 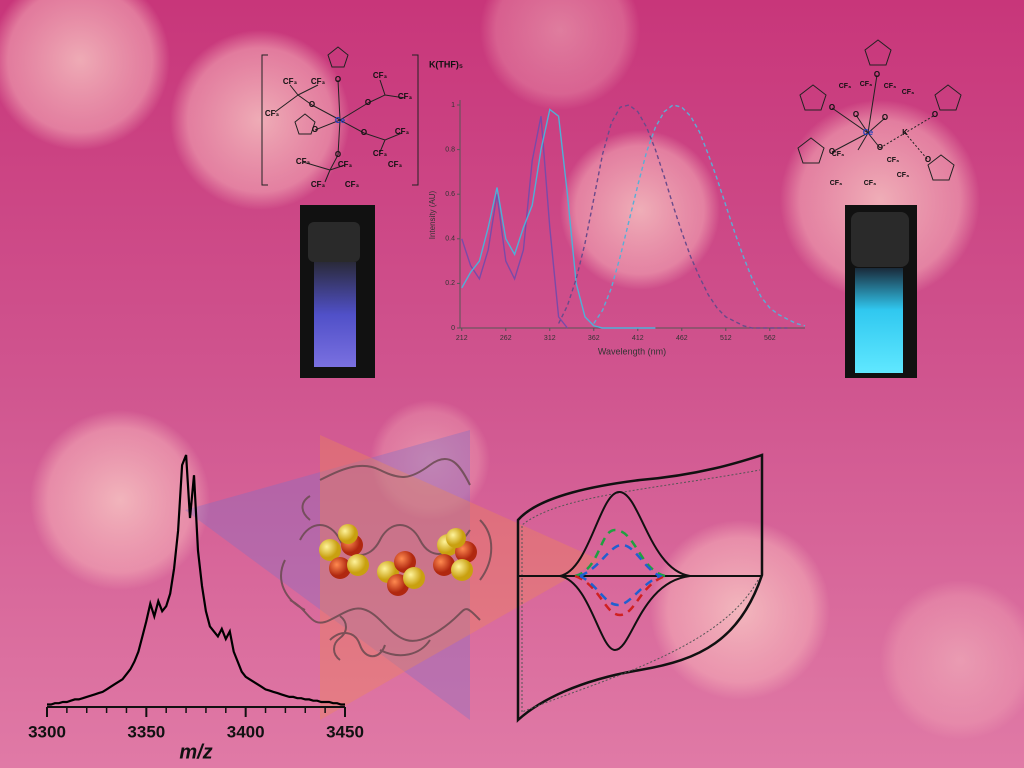 What do you see at coordinates (450, 239) in the screenshot?
I see `y-tick-label: 0.4` at bounding box center [450, 239].